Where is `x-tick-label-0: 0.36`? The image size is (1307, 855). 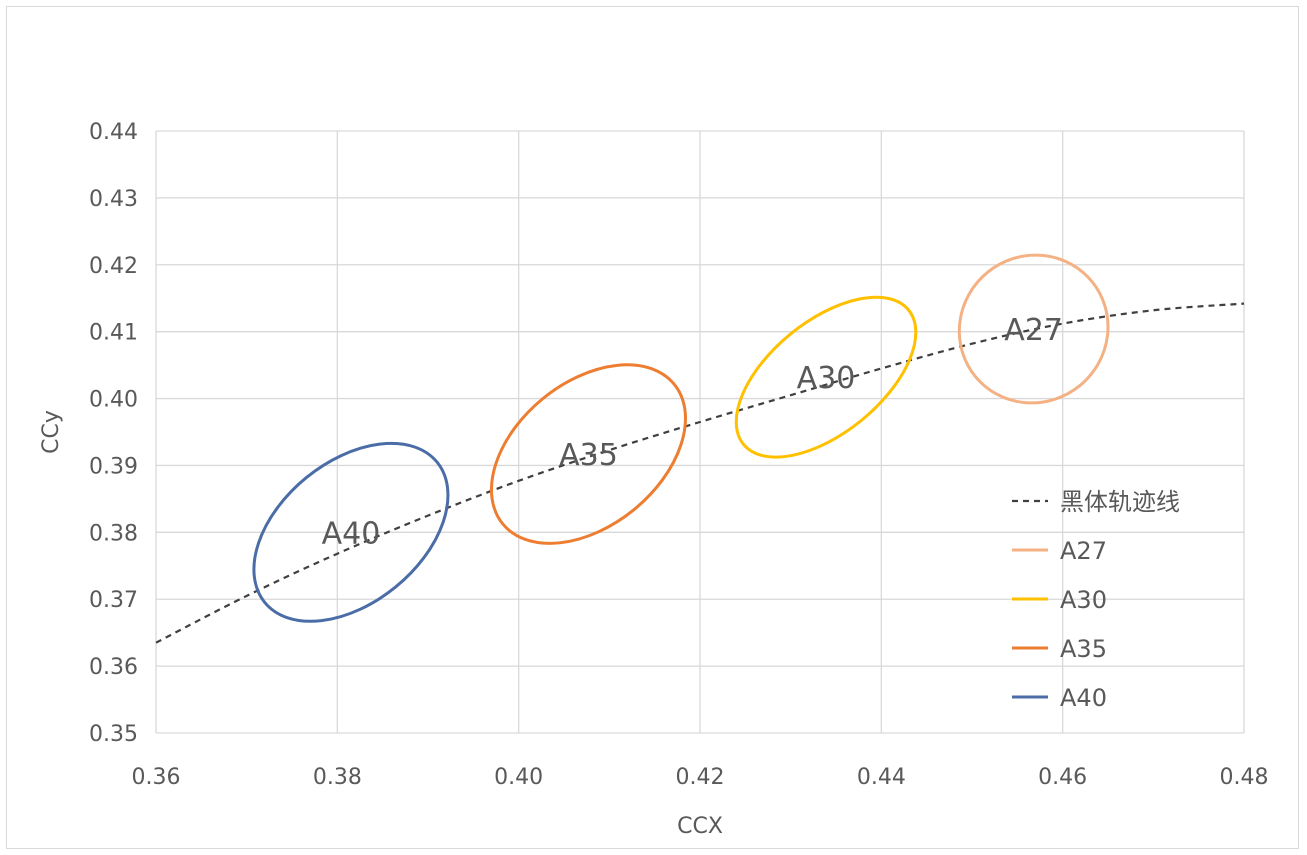 x-tick-label-0: 0.36 is located at coordinates (156, 777).